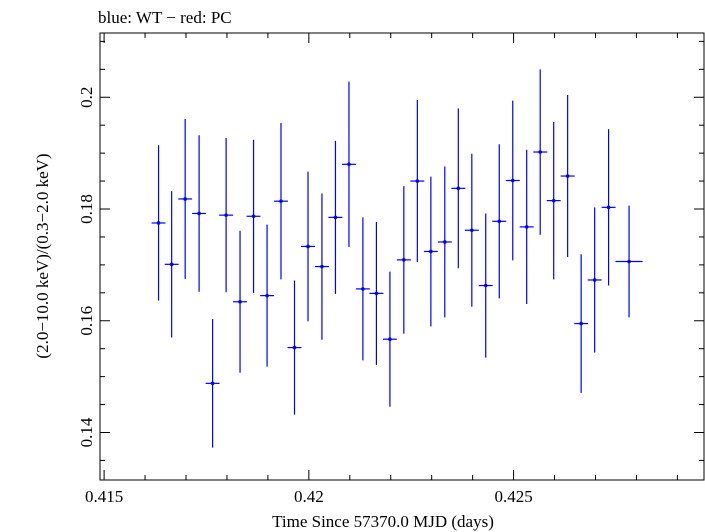 This screenshot has width=705, height=532. Describe the element at coordinates (165, 17) in the screenshot. I see `chart-title: blue: WT − red: PC` at that location.